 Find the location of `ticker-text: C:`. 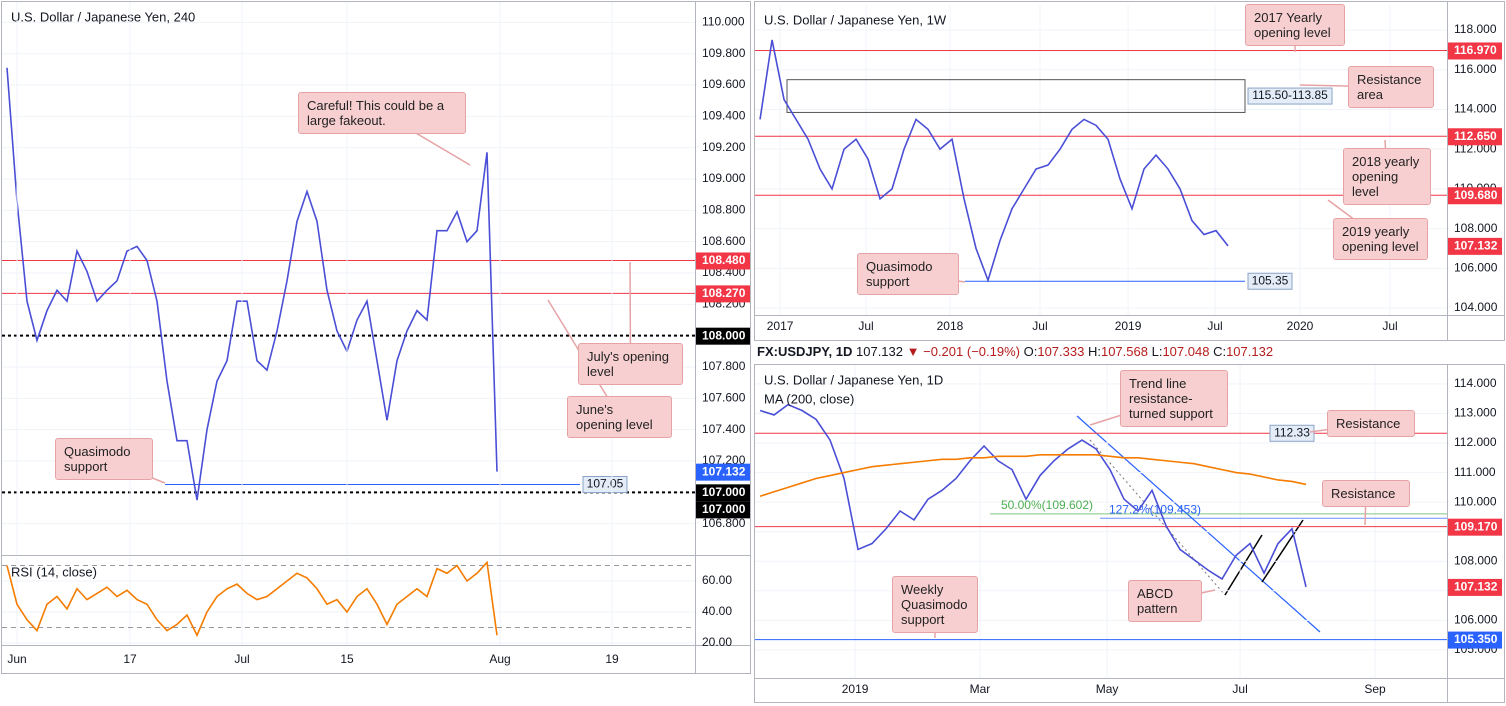

ticker-text: C: is located at coordinates (1220, 351).